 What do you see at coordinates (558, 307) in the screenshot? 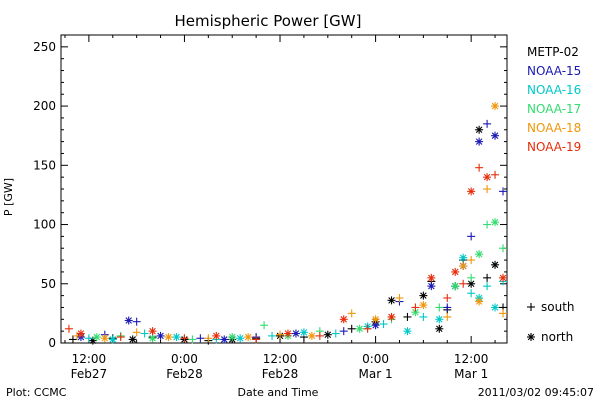
I see `marker-legend-label: south` at bounding box center [558, 307].